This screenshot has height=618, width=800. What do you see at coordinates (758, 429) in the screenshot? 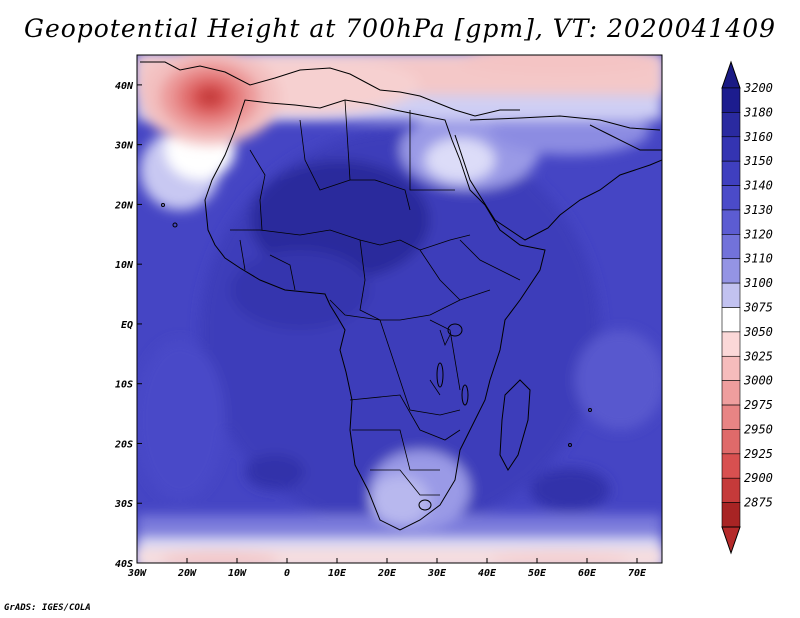
I see `colorbar-label: 2950` at bounding box center [758, 429].